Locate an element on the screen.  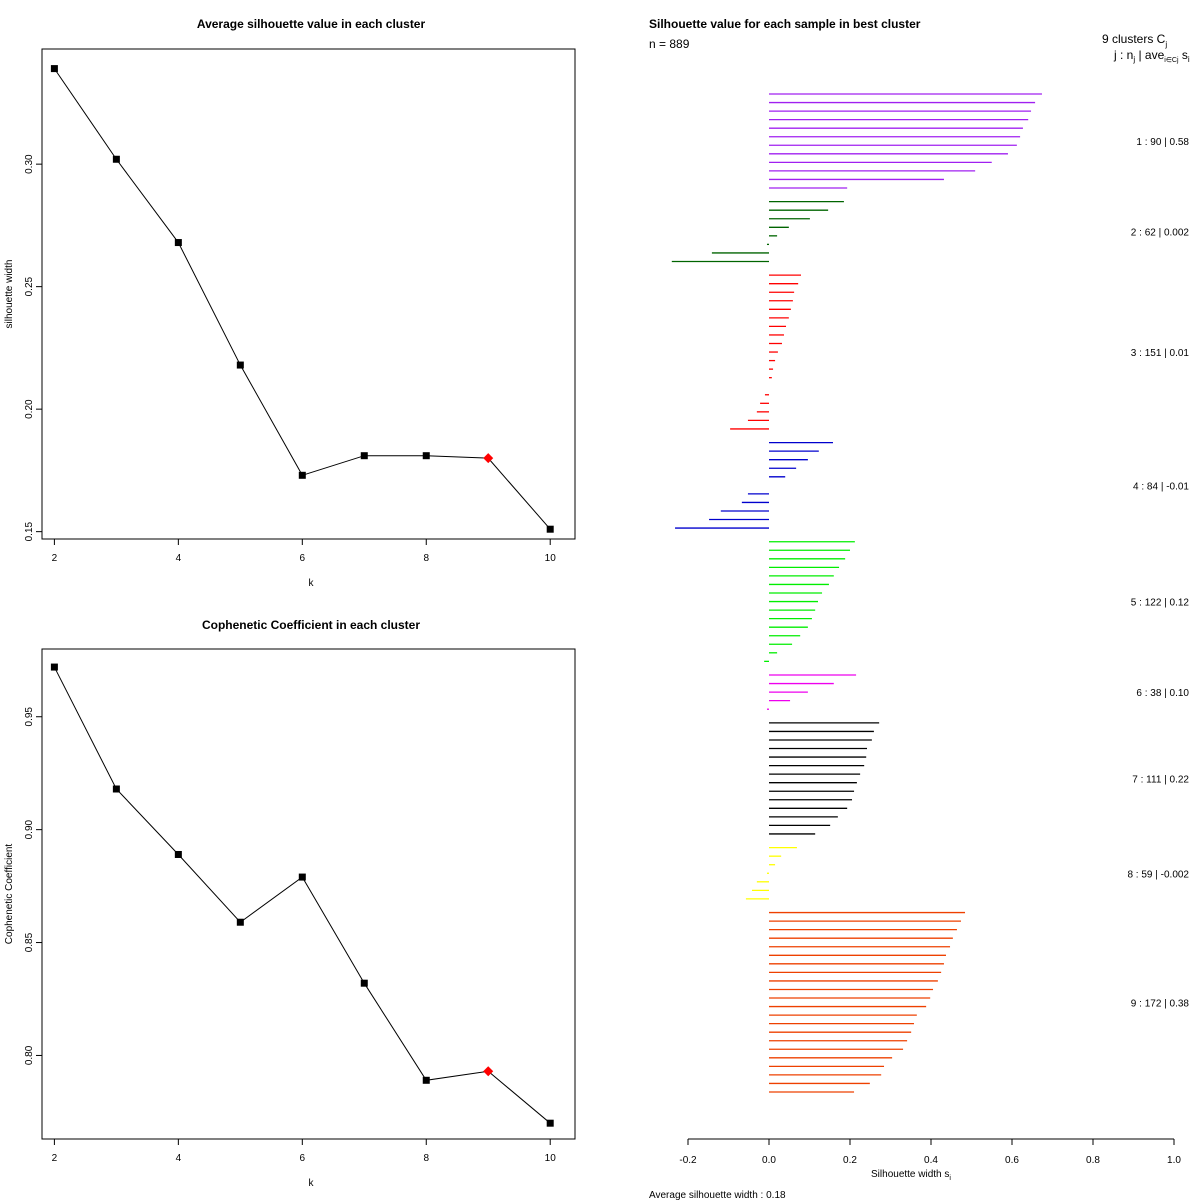
y-tick-label: 0.85 is located at coordinates (29, 942).